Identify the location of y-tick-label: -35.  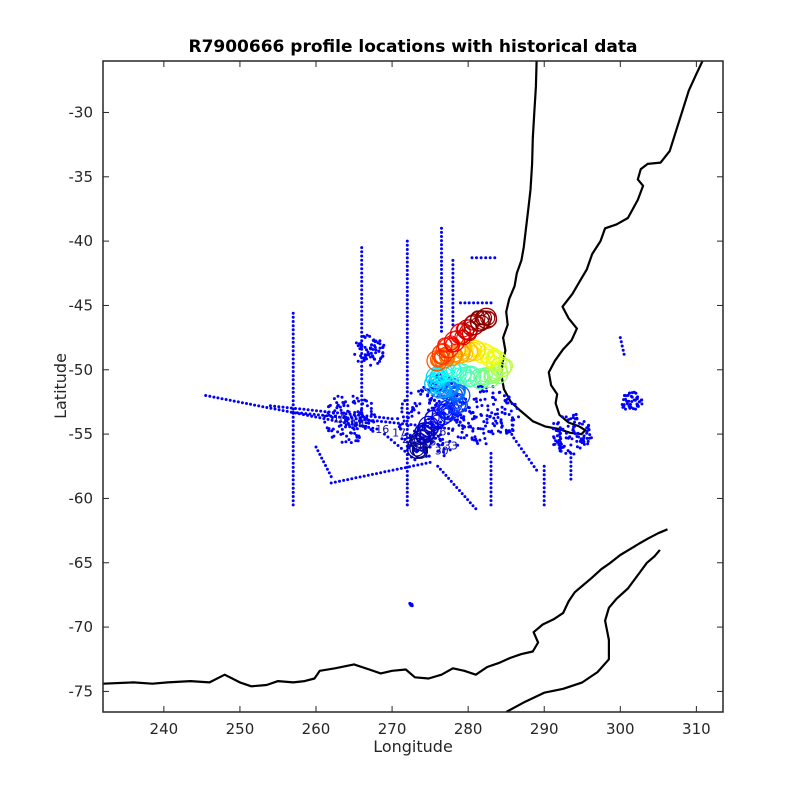
(81, 177).